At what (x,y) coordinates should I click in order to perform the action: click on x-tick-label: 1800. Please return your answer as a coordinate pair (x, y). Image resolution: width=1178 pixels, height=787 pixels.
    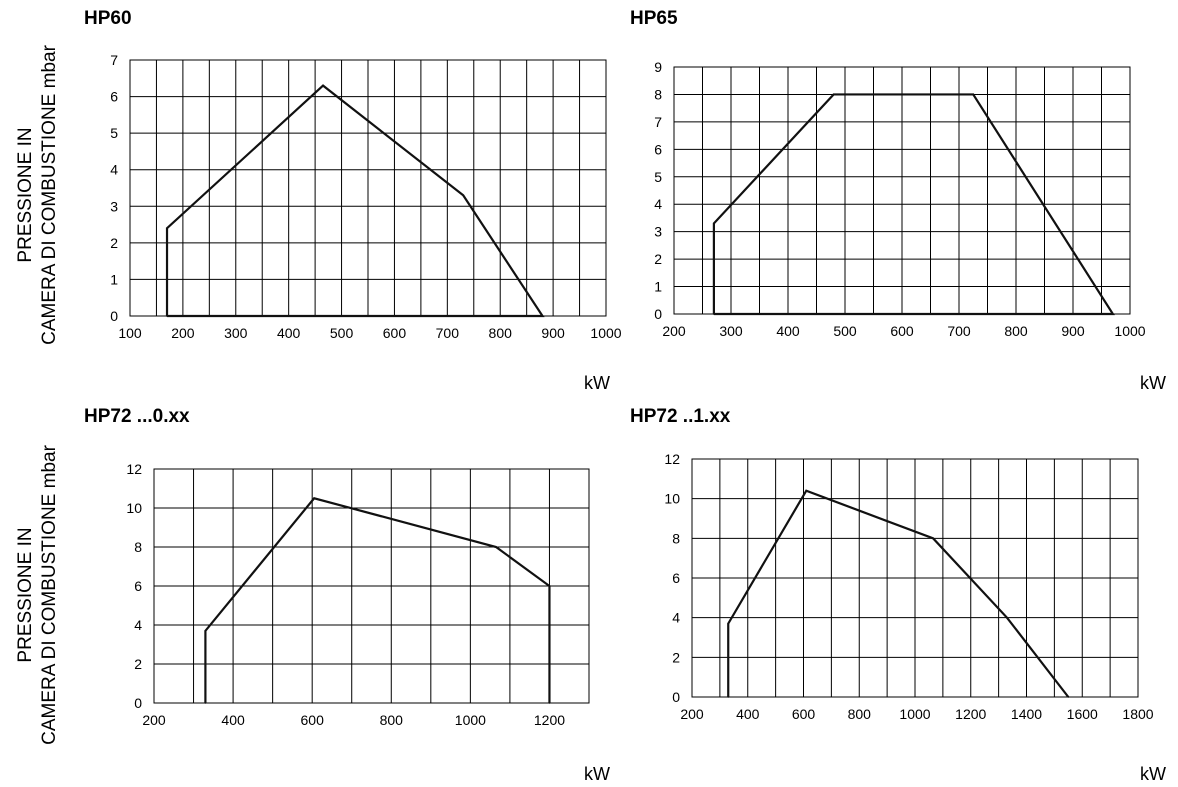
    Looking at the image, I should click on (1137, 714).